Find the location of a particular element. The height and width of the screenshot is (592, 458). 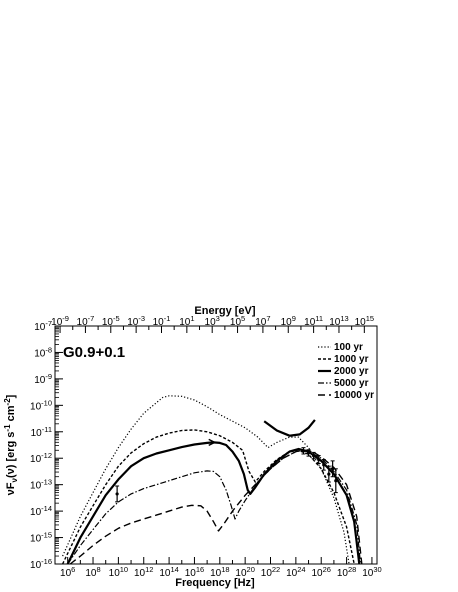

y-tick-label: 10⁻¹⁰ is located at coordinates (41, 405).